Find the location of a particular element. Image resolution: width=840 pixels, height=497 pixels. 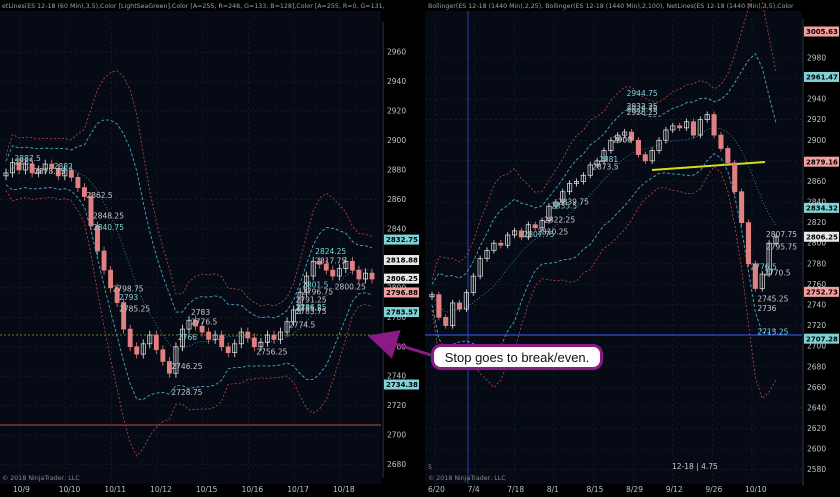

right-x-tick-label: 10/10 is located at coordinates (756, 489).